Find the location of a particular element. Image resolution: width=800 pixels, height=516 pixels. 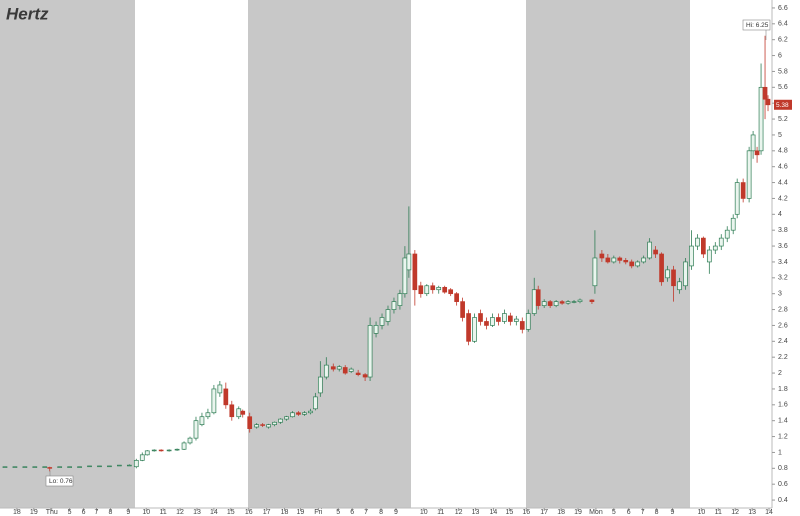

low-box is located at coordinates (59, 481).